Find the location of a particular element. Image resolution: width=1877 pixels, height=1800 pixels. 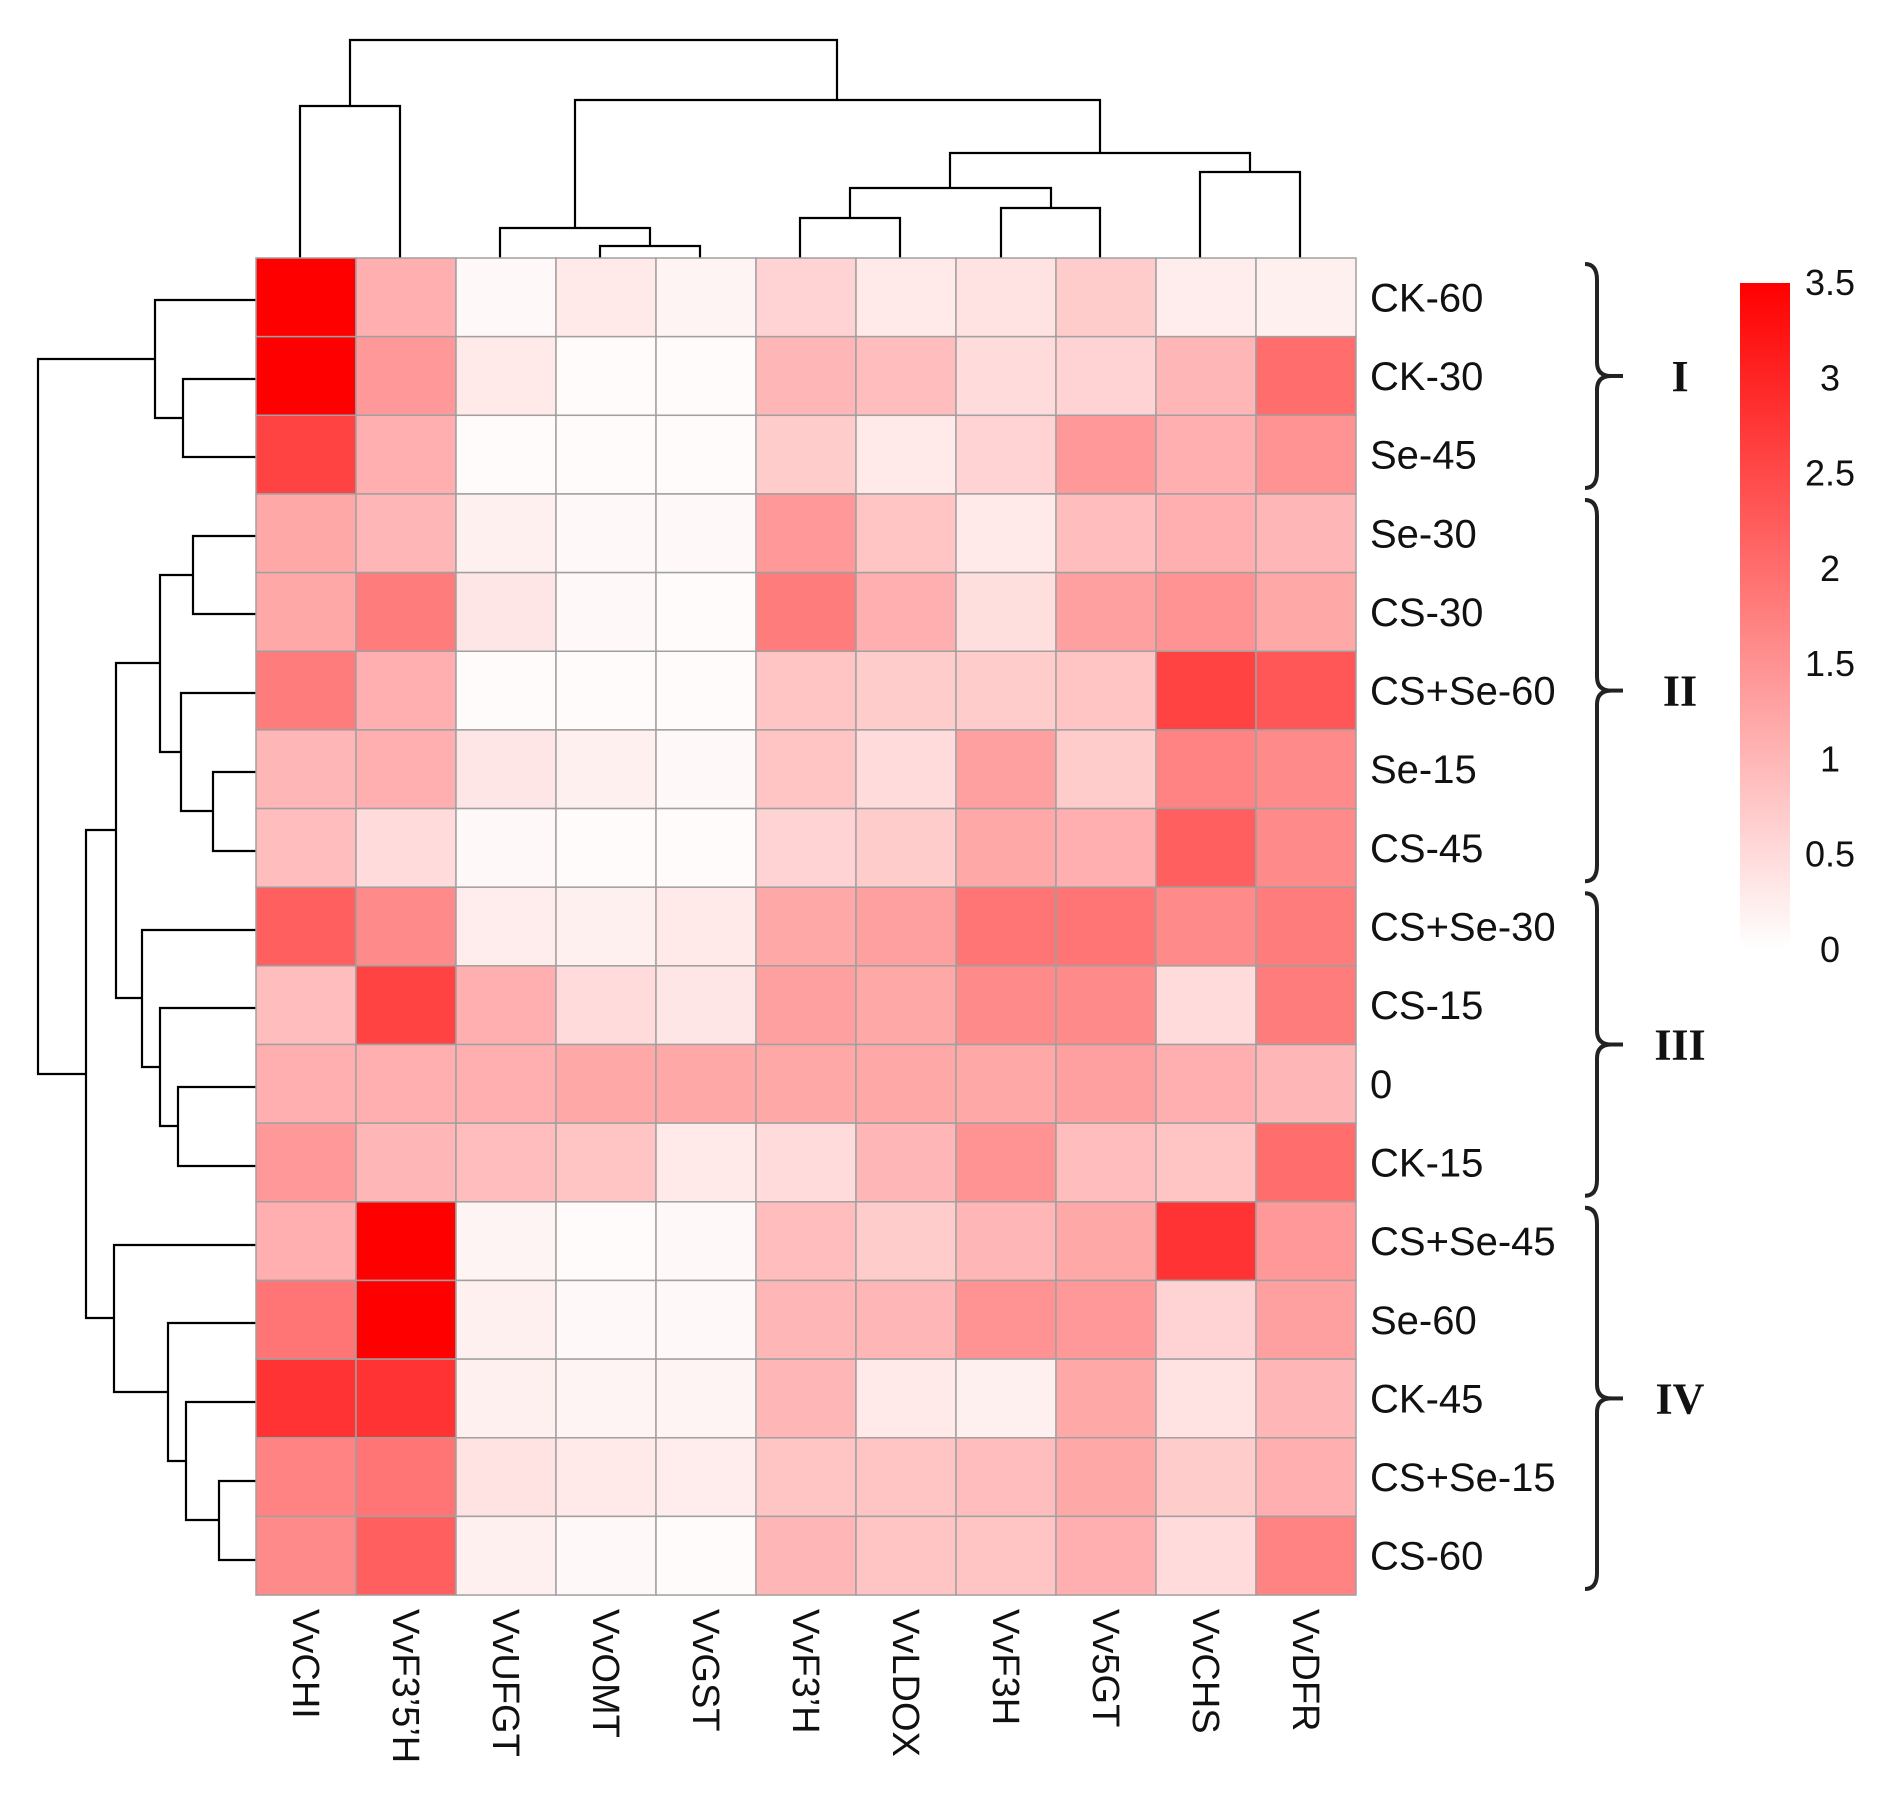

row-label: CS-15 is located at coordinates (1426, 1006).